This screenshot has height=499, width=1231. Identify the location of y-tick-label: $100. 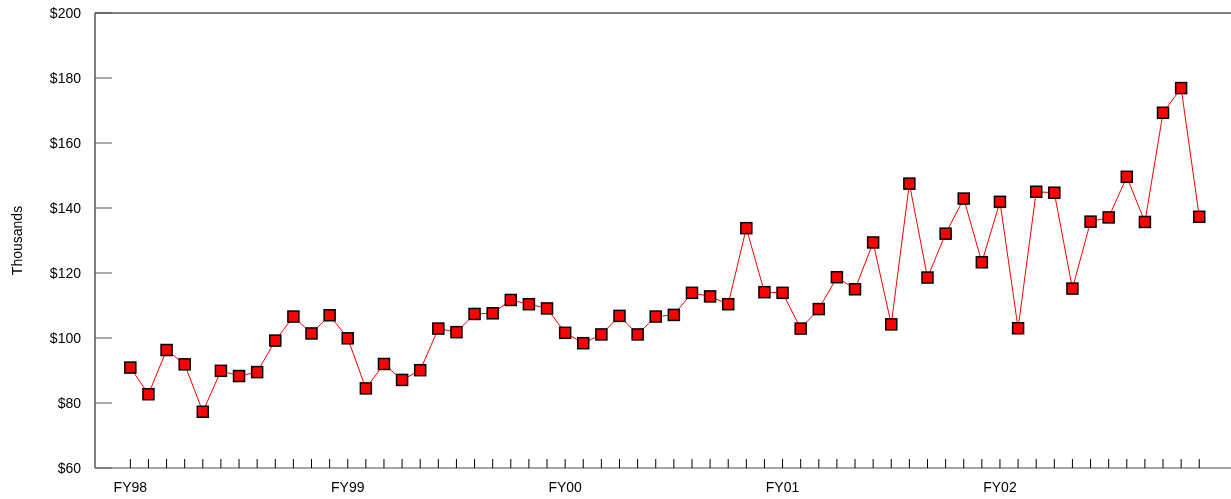
(65, 337).